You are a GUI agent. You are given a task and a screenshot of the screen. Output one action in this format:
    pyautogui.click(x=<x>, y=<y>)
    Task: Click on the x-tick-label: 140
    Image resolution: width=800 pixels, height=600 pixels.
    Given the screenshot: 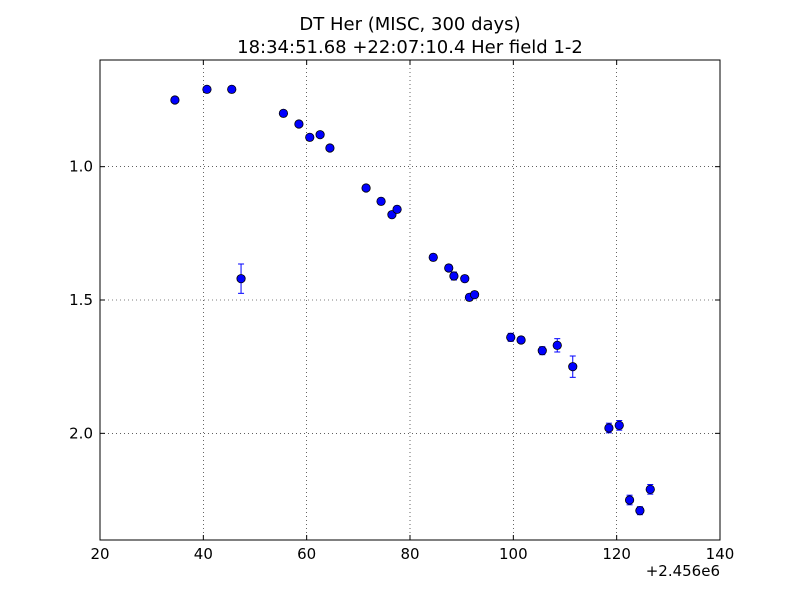 What is the action you would take?
    pyautogui.click(x=720, y=554)
    